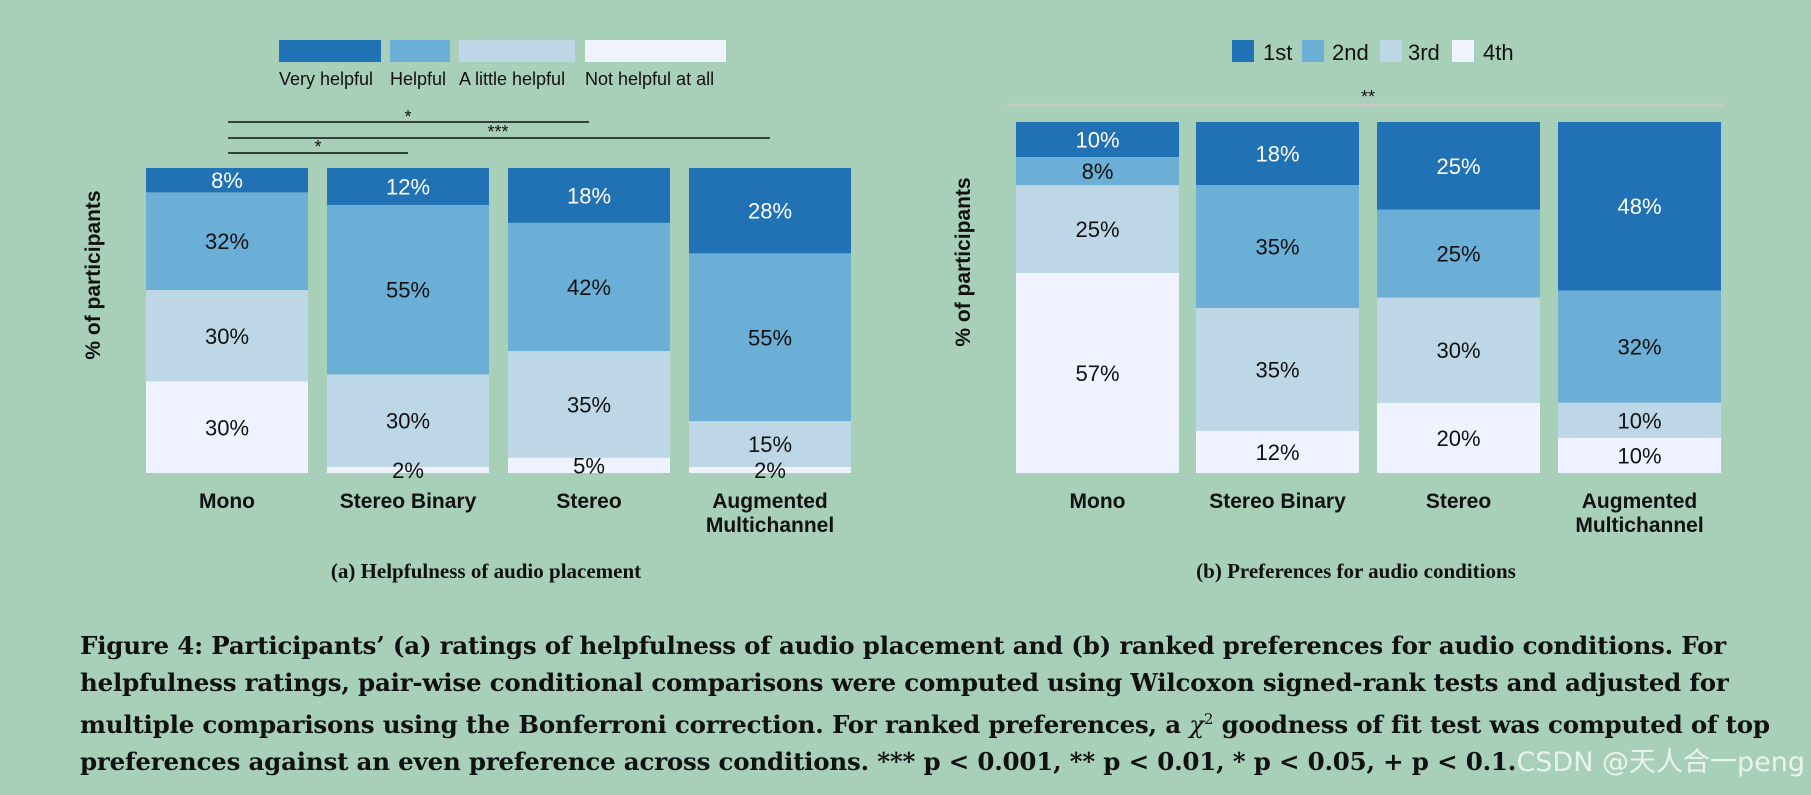  I want to click on data-label: 42%, so click(589, 287).